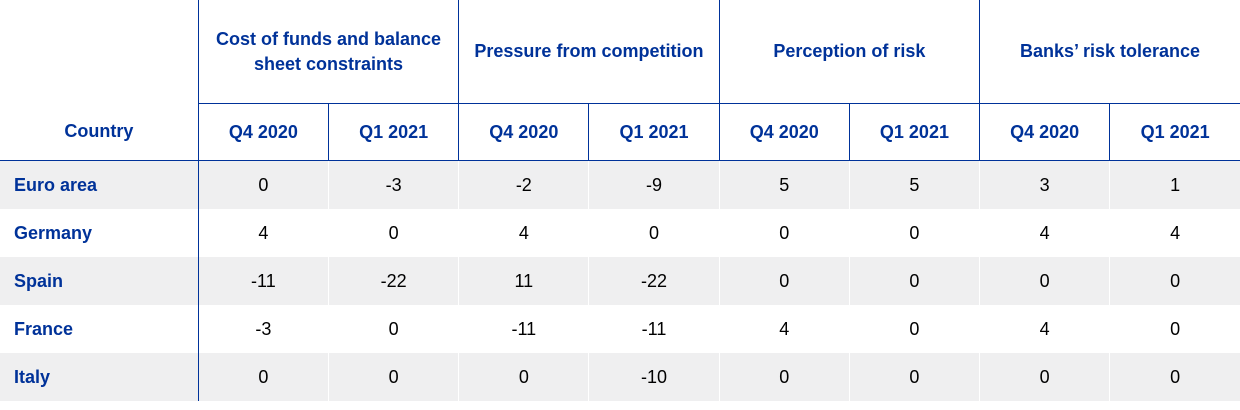 The height and width of the screenshot is (410, 1240). I want to click on group-header-perception-of-risk: Perception of risk, so click(849, 52).